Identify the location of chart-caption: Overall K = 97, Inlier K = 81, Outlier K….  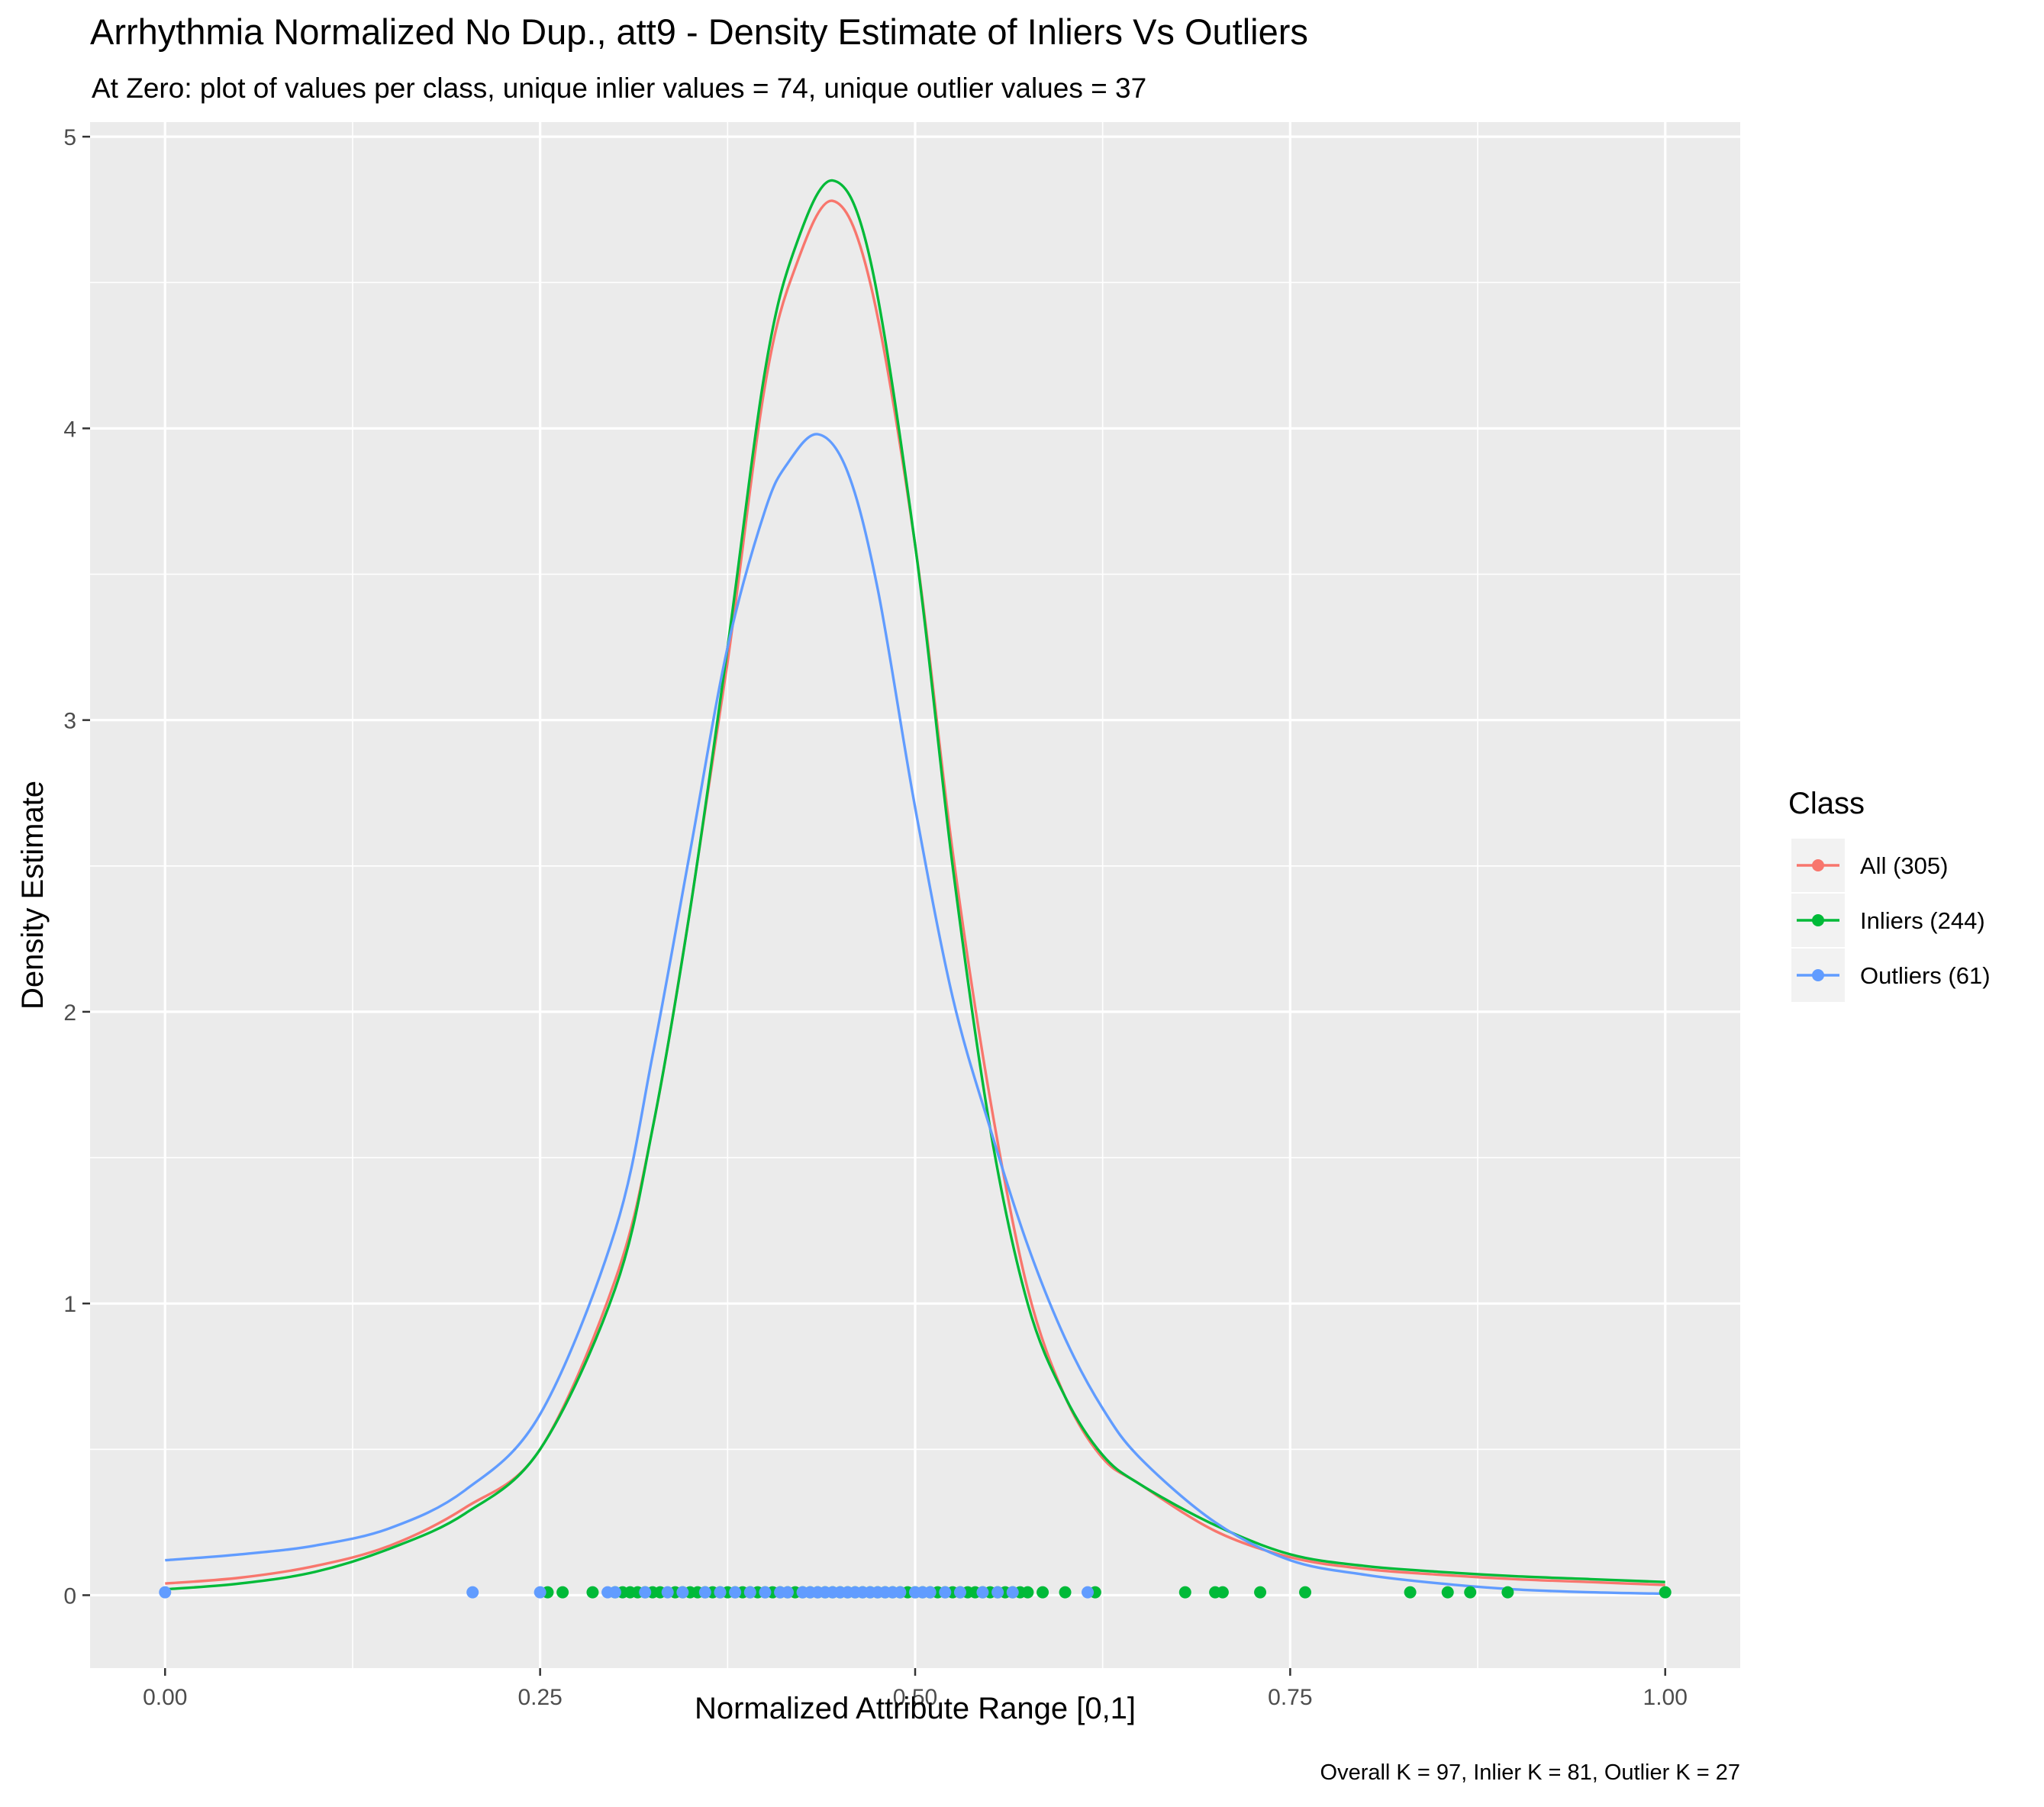
(1530, 1772).